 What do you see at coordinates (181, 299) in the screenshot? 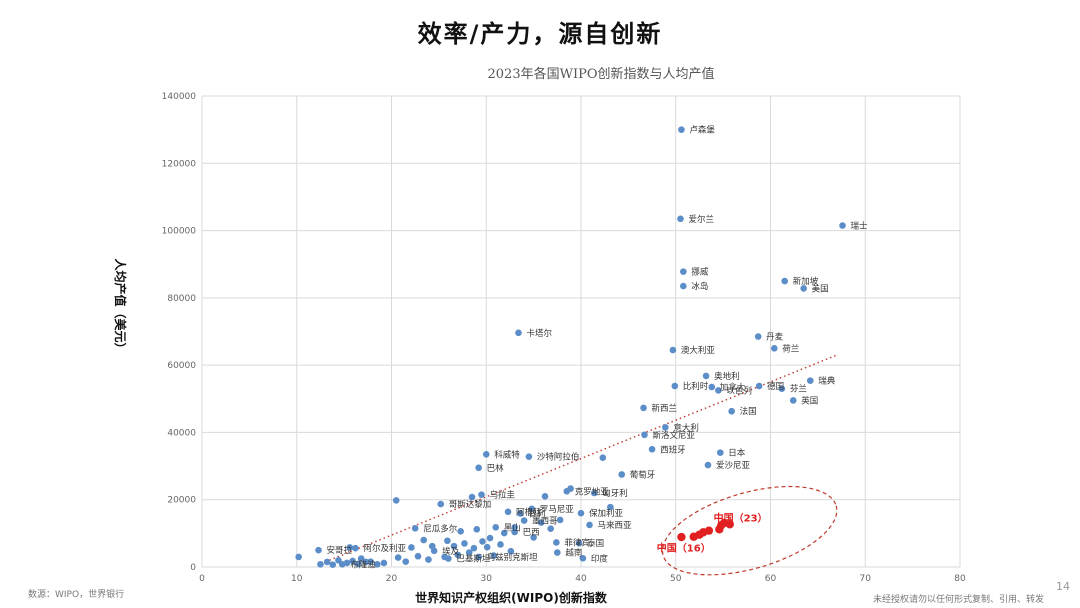
I see `y-tick-label: 80000` at bounding box center [181, 299].